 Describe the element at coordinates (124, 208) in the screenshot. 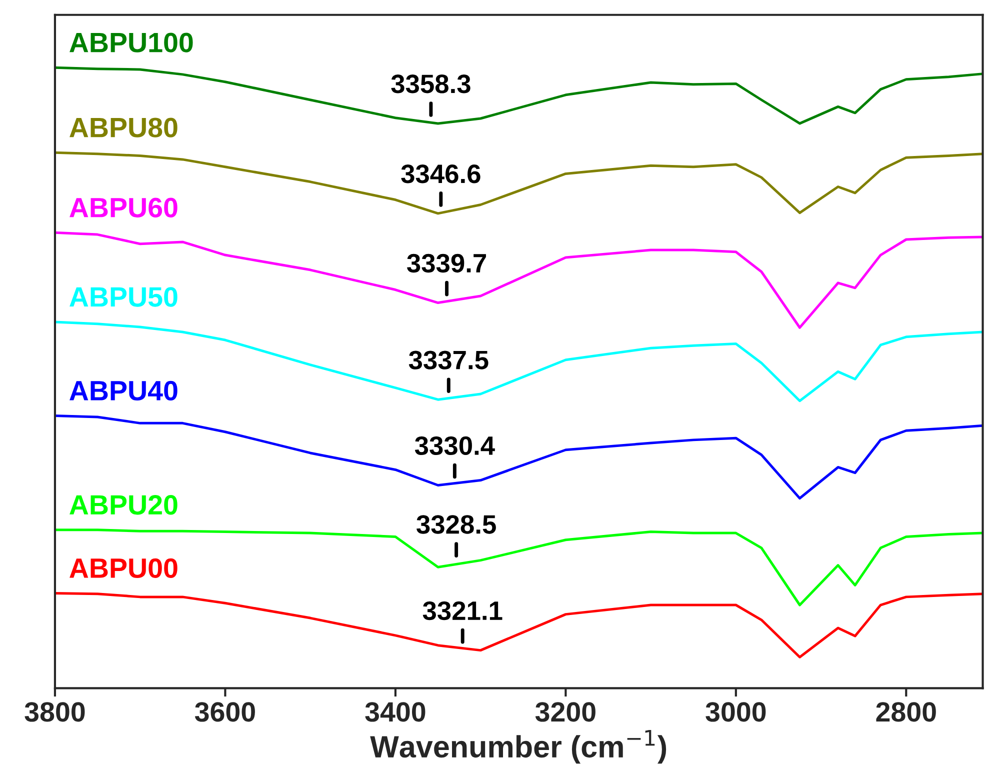

I see `series-label: ABPU60` at that location.